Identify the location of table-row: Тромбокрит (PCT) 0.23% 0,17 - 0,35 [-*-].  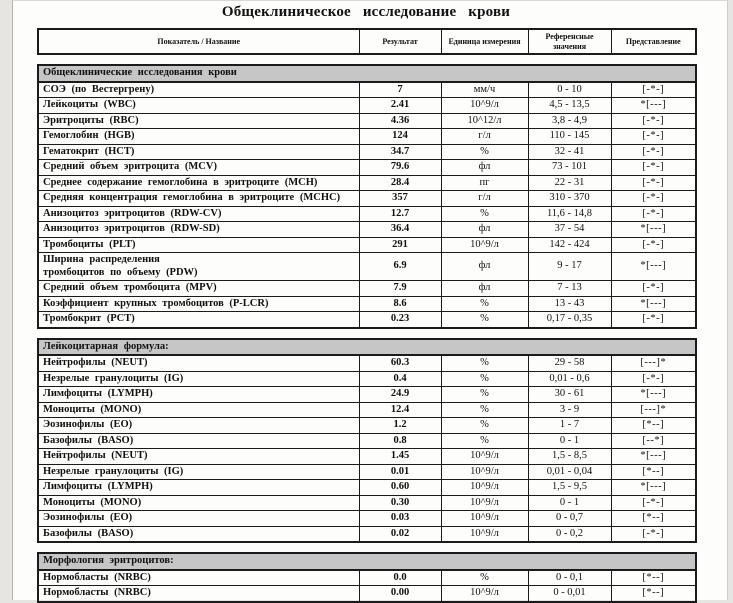
(367, 319).